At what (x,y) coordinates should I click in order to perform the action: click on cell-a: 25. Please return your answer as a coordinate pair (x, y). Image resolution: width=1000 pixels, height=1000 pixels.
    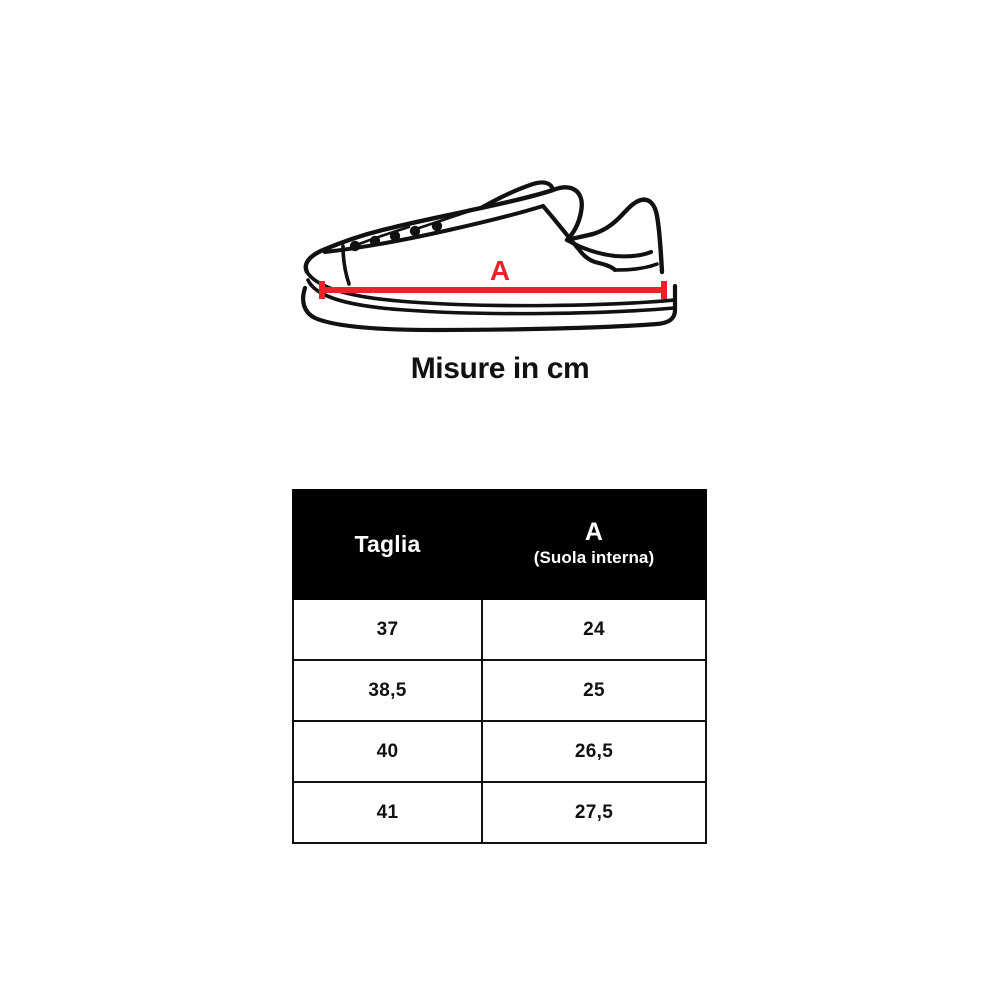
    Looking at the image, I should click on (594, 690).